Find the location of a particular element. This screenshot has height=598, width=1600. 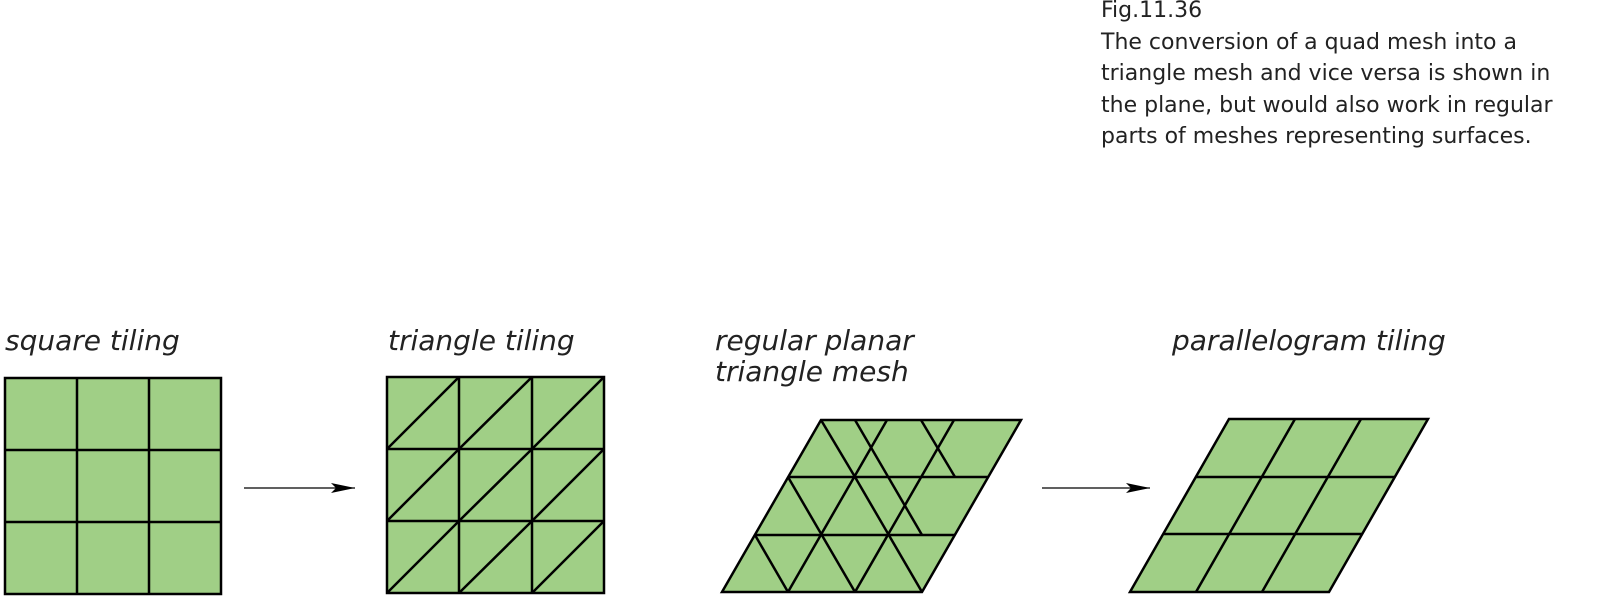

regular-mesh-label: regular planar triangle mesh is located at coordinates (814, 356).